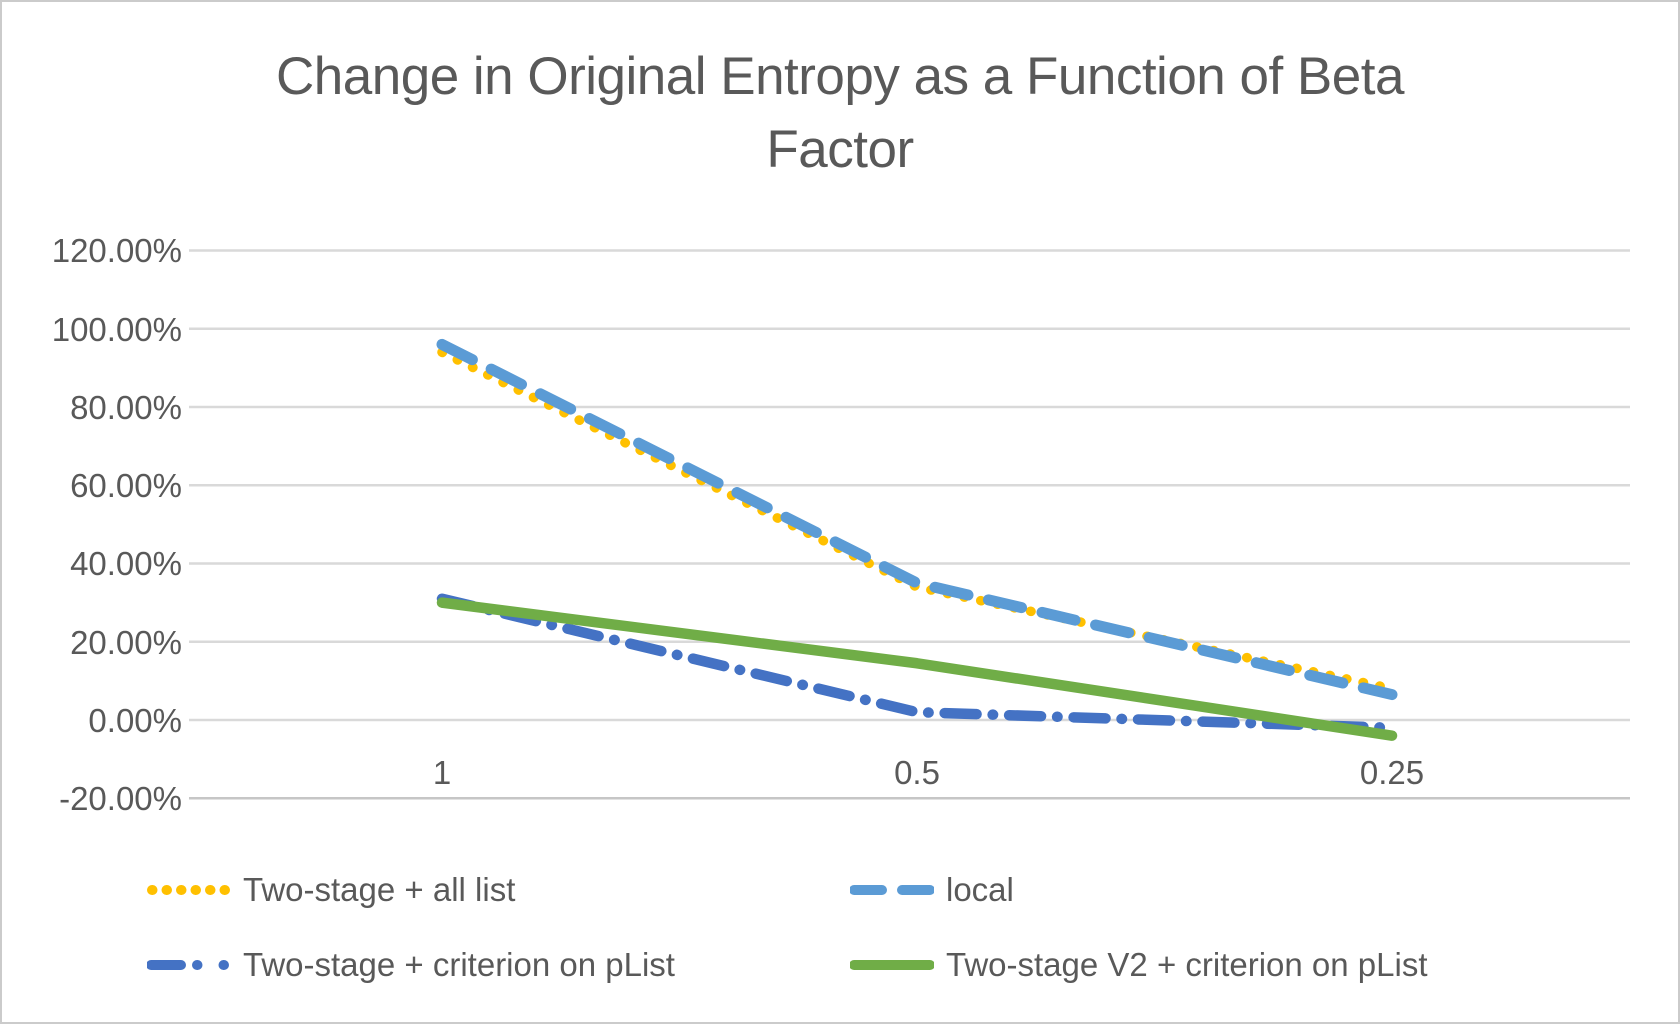  Describe the element at coordinates (117, 250) in the screenshot. I see `y-tick-label: 120.00%` at that location.